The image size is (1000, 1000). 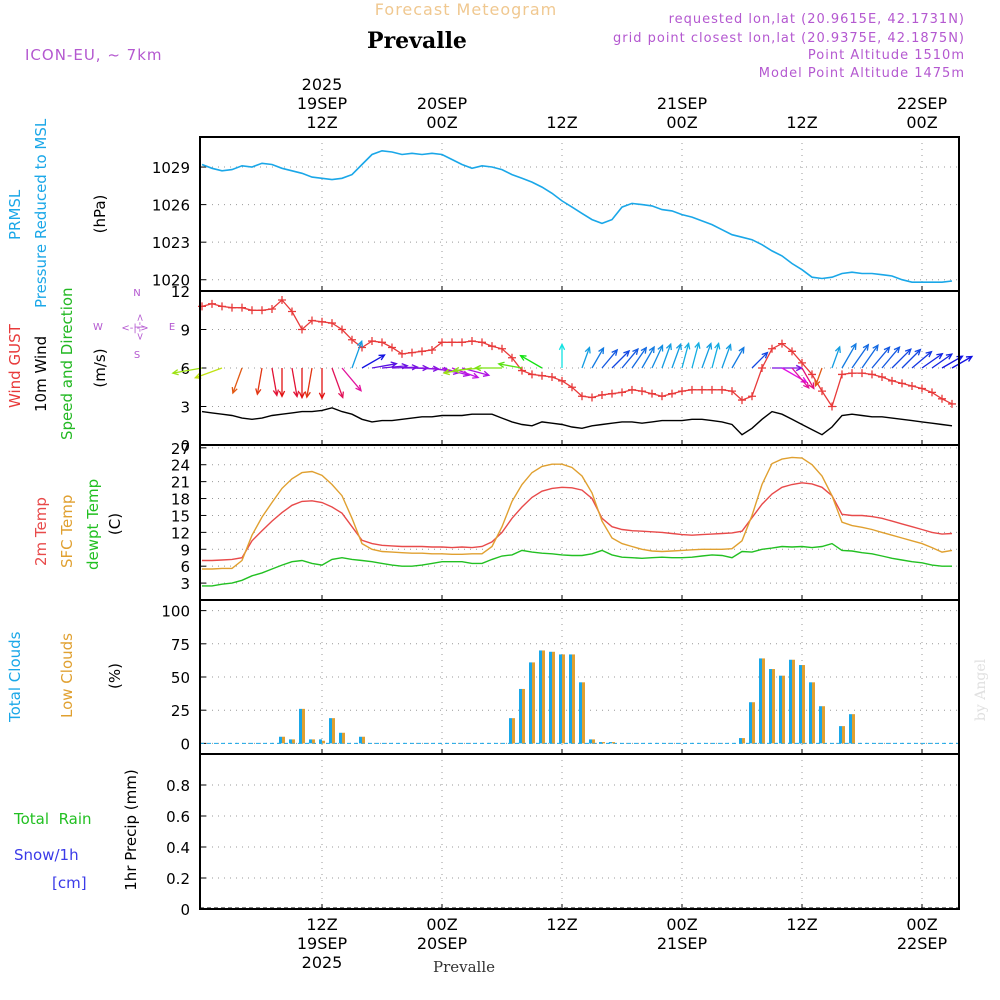 I want to click on top-tick-label: 12Z, so click(x=561, y=122).